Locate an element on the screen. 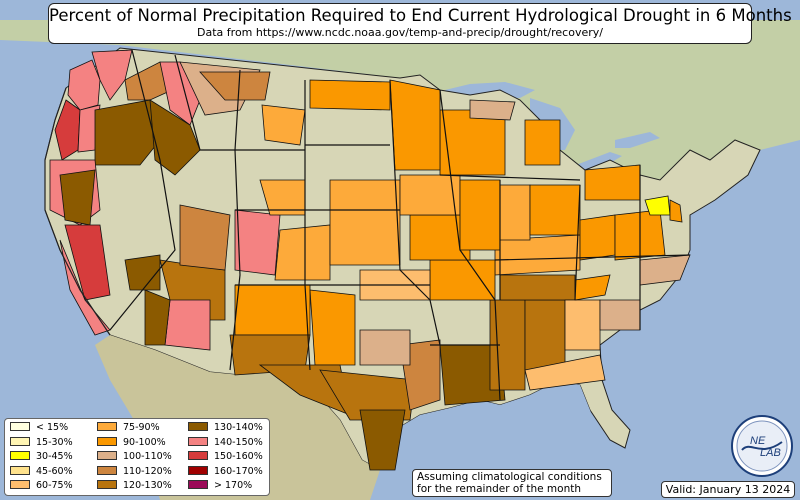  note-line-1: Assuming climatological conditions is located at coordinates (509, 477).